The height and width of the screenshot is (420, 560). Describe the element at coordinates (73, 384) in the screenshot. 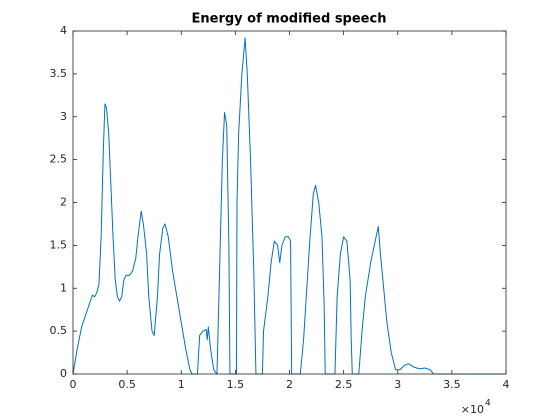

I see `x-tick-label: 0` at that location.